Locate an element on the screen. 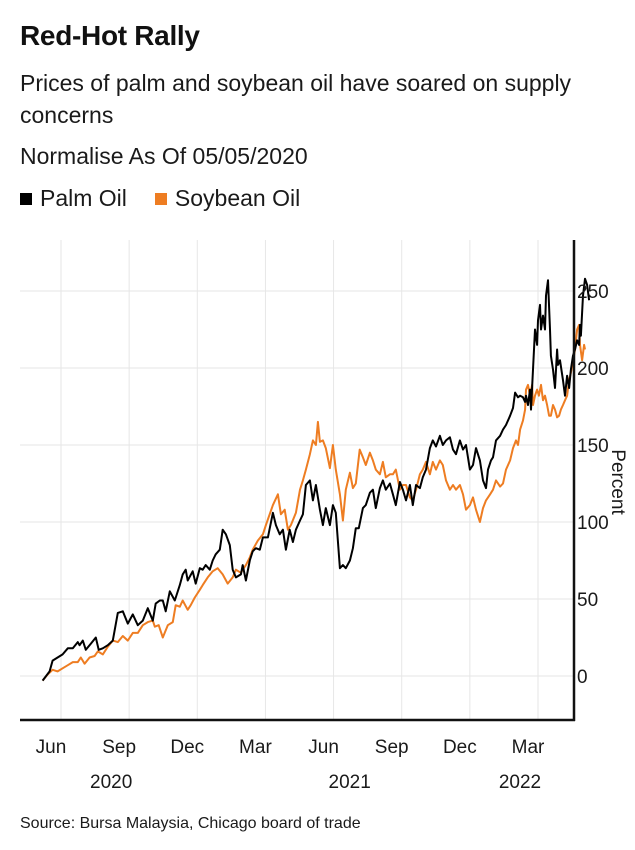 This screenshot has height=850, width=635. chart-title: Red-Hot Rally is located at coordinates (110, 35).